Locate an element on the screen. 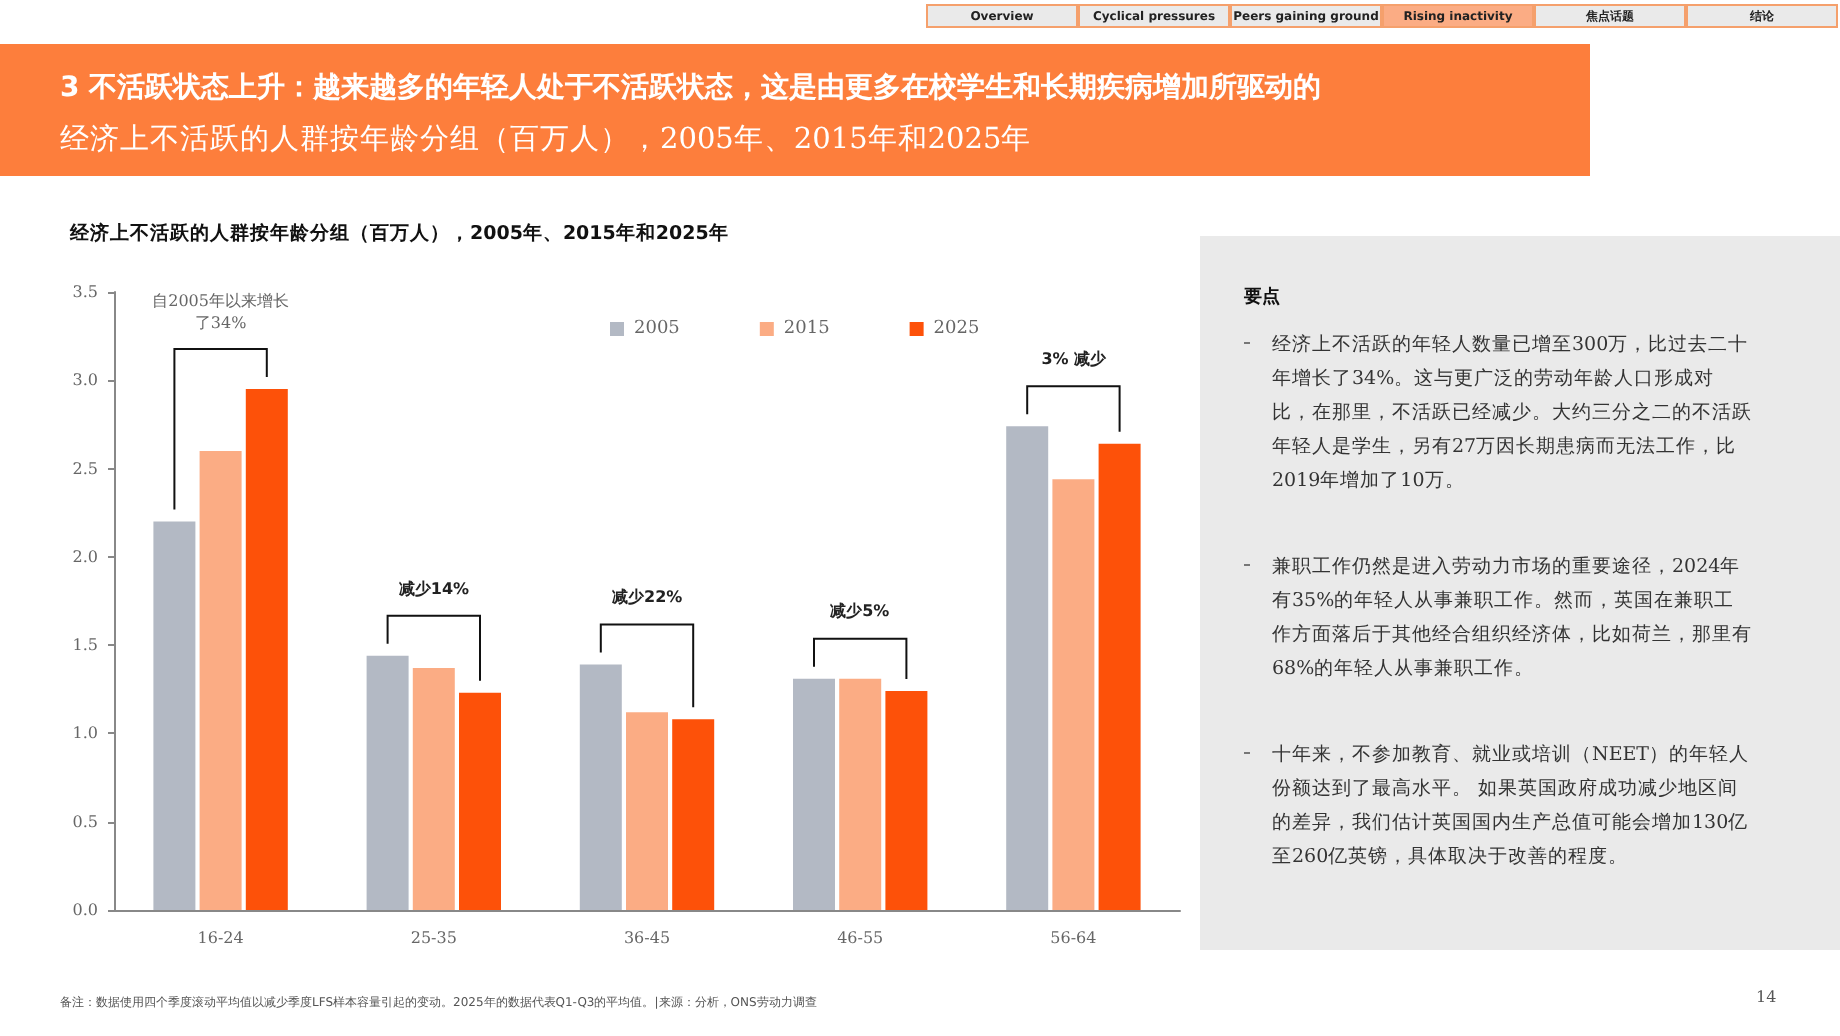  legend-label: 2015 is located at coordinates (807, 329).